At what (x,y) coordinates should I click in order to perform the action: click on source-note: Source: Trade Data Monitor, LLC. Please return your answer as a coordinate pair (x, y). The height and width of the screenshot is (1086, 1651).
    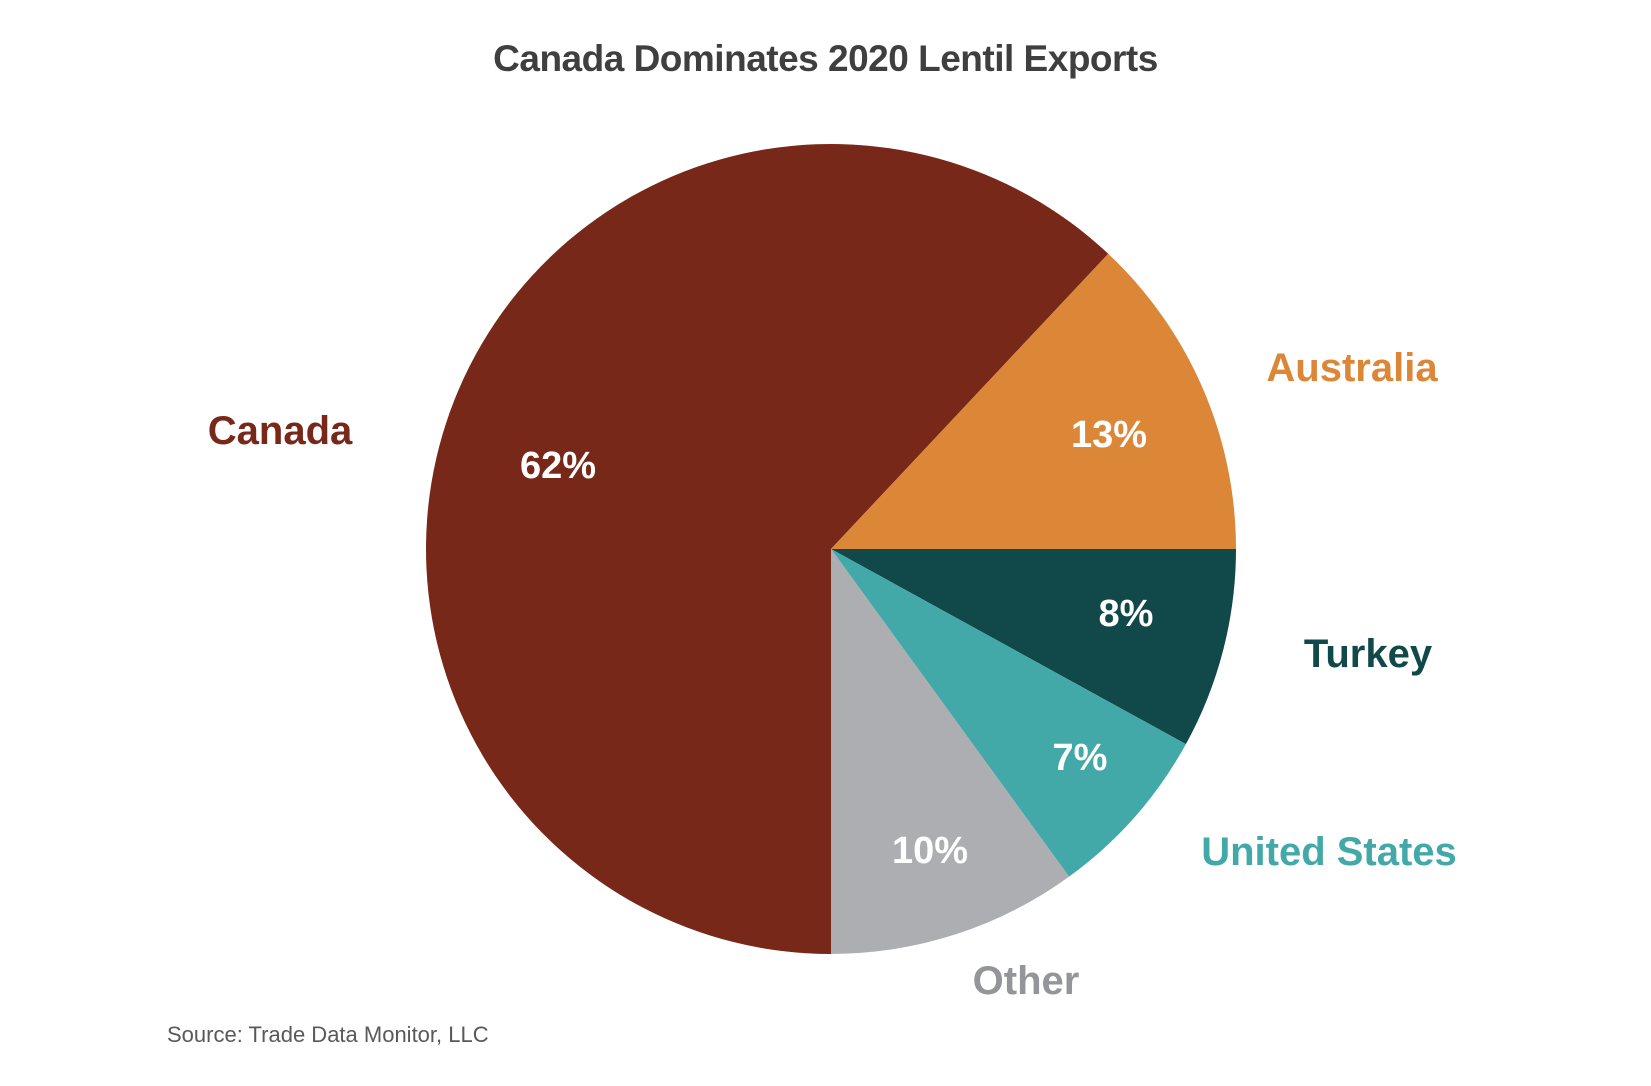
    Looking at the image, I should click on (328, 1034).